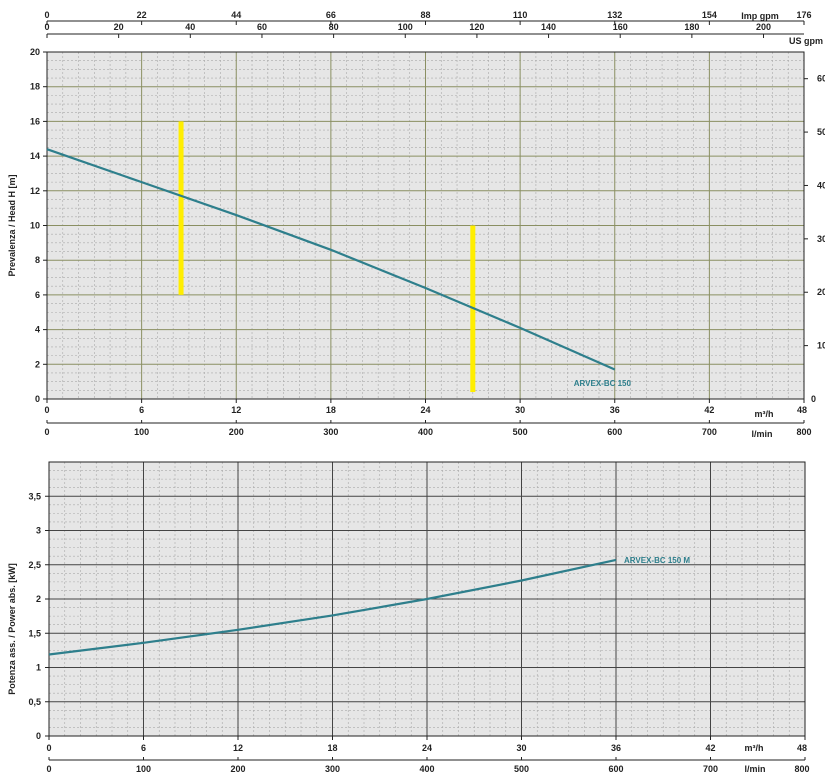 Image resolution: width=825 pixels, height=776 pixels. I want to click on head-m3h-unit-label: m³/h, so click(764, 414).